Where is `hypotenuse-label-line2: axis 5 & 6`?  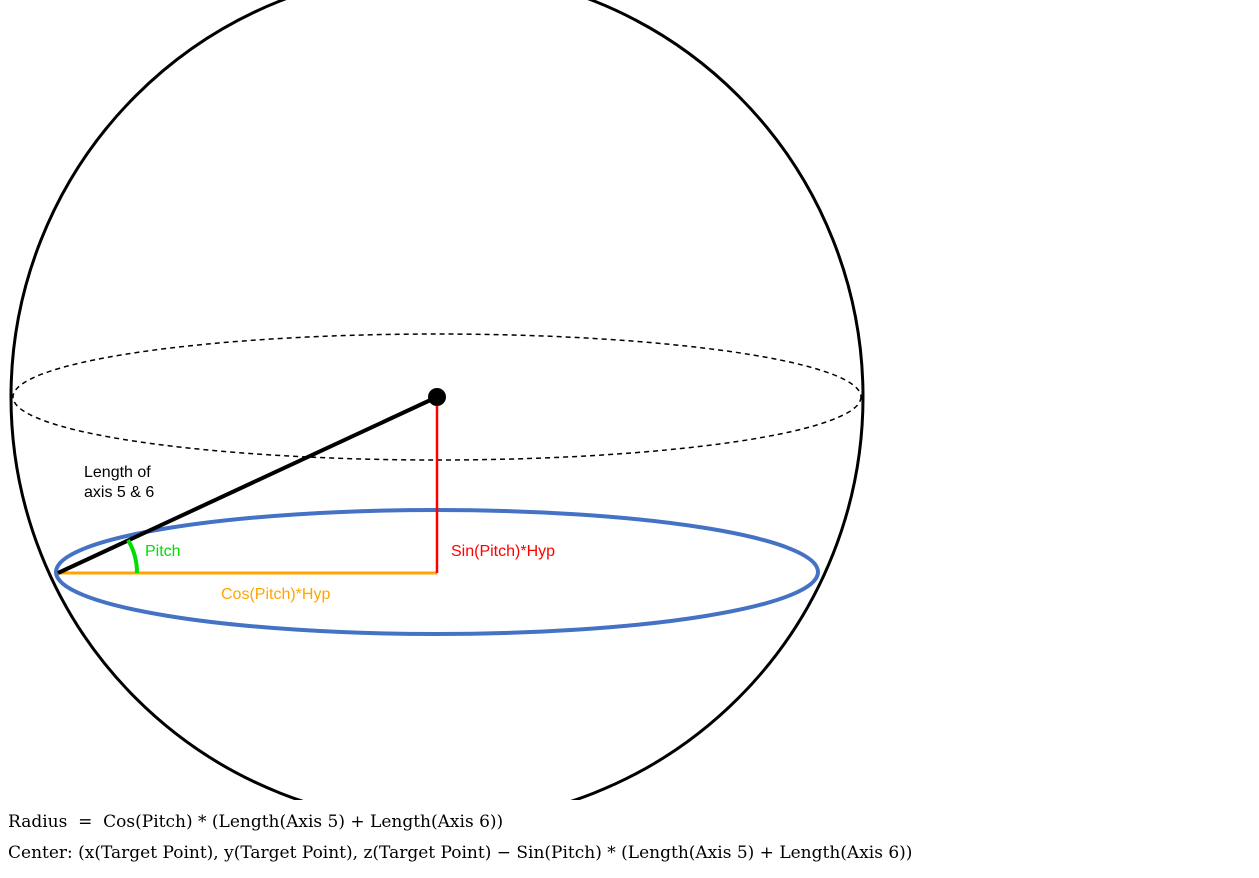
hypotenuse-label-line2: axis 5 & 6 is located at coordinates (119, 492).